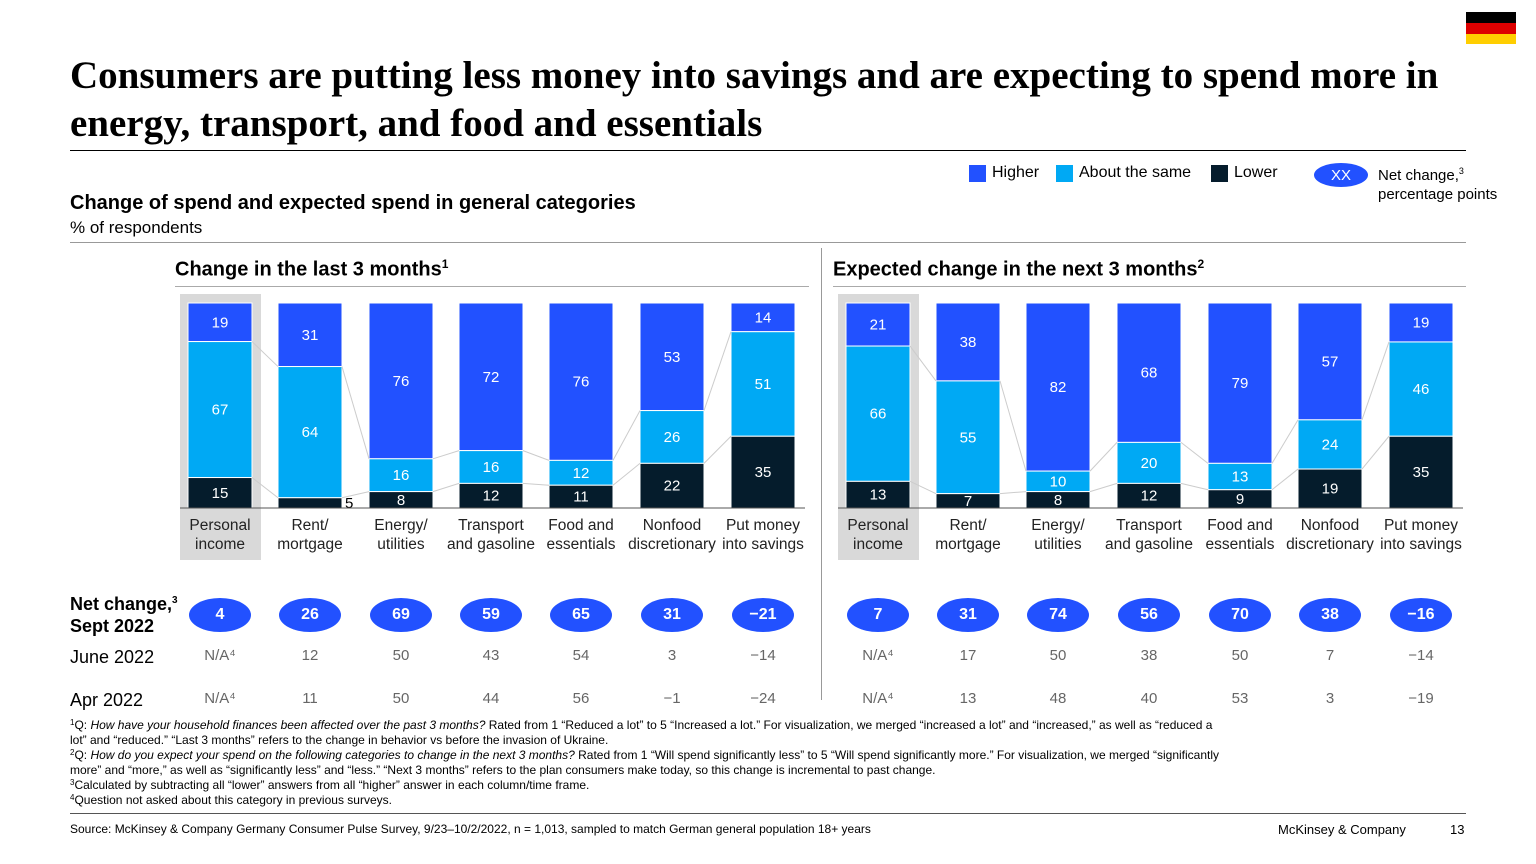  Describe the element at coordinates (968, 535) in the screenshot. I see `category-label: Rent/ mortgage` at that location.